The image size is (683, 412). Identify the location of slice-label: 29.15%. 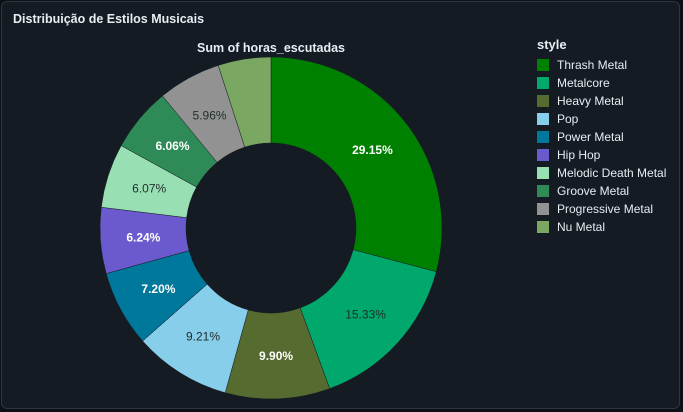
(372, 150).